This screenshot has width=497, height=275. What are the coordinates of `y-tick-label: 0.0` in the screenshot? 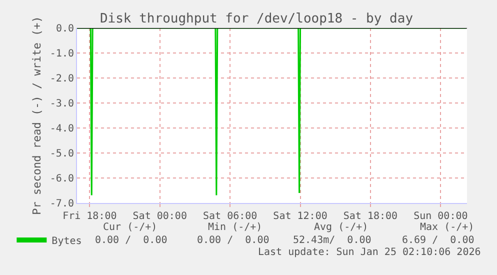 It's located at (65, 29).